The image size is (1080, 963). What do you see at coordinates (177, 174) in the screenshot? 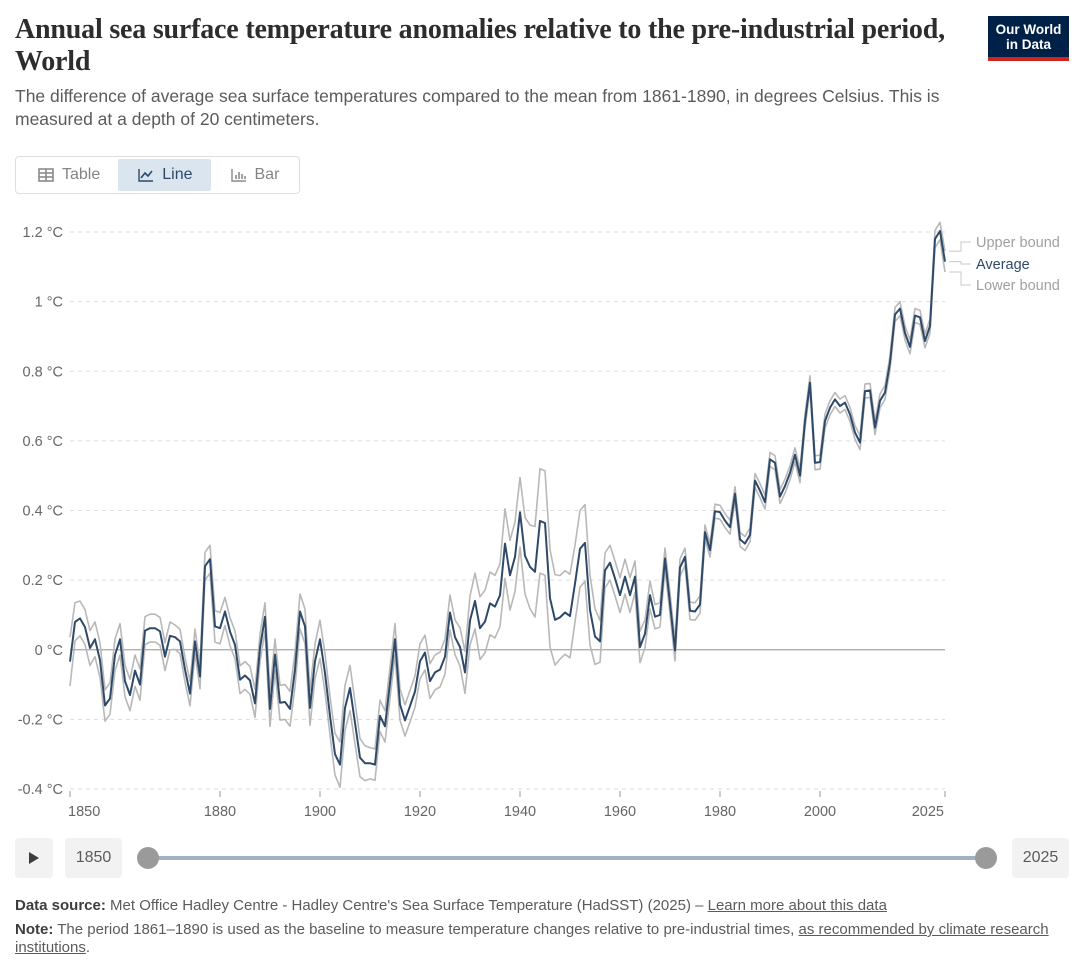
I see `tab-line-label: Line` at bounding box center [177, 174].